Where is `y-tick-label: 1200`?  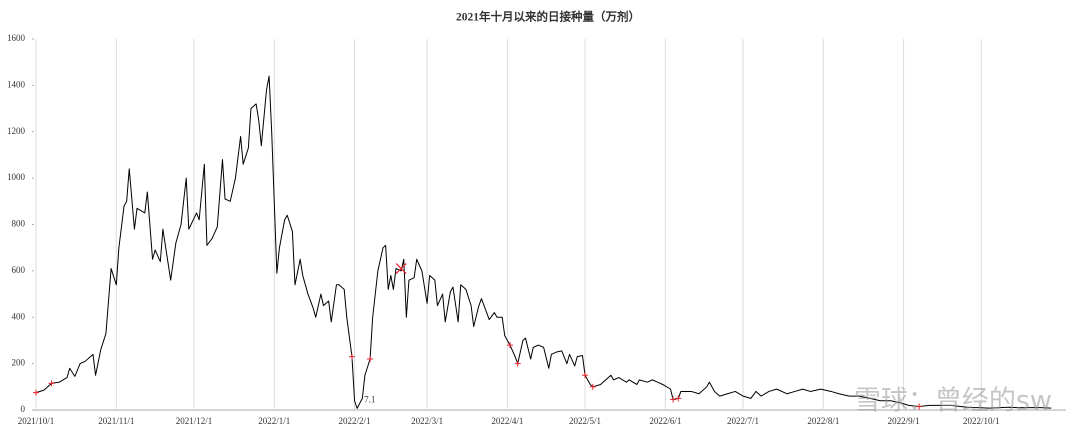 y-tick-label: 1200 is located at coordinates (16, 131).